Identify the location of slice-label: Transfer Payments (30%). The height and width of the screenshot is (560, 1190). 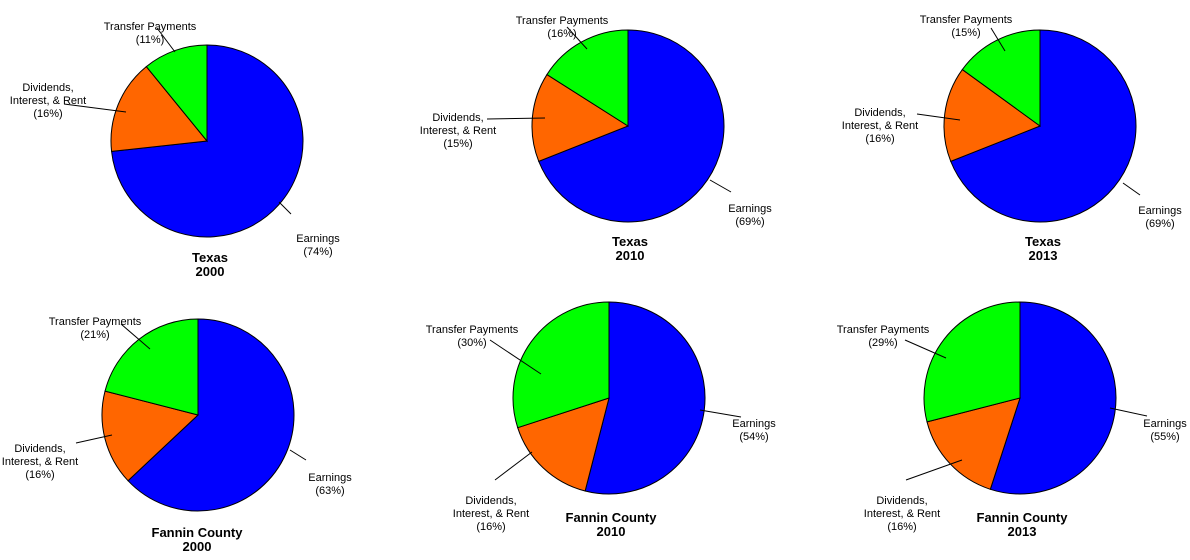
(472, 336).